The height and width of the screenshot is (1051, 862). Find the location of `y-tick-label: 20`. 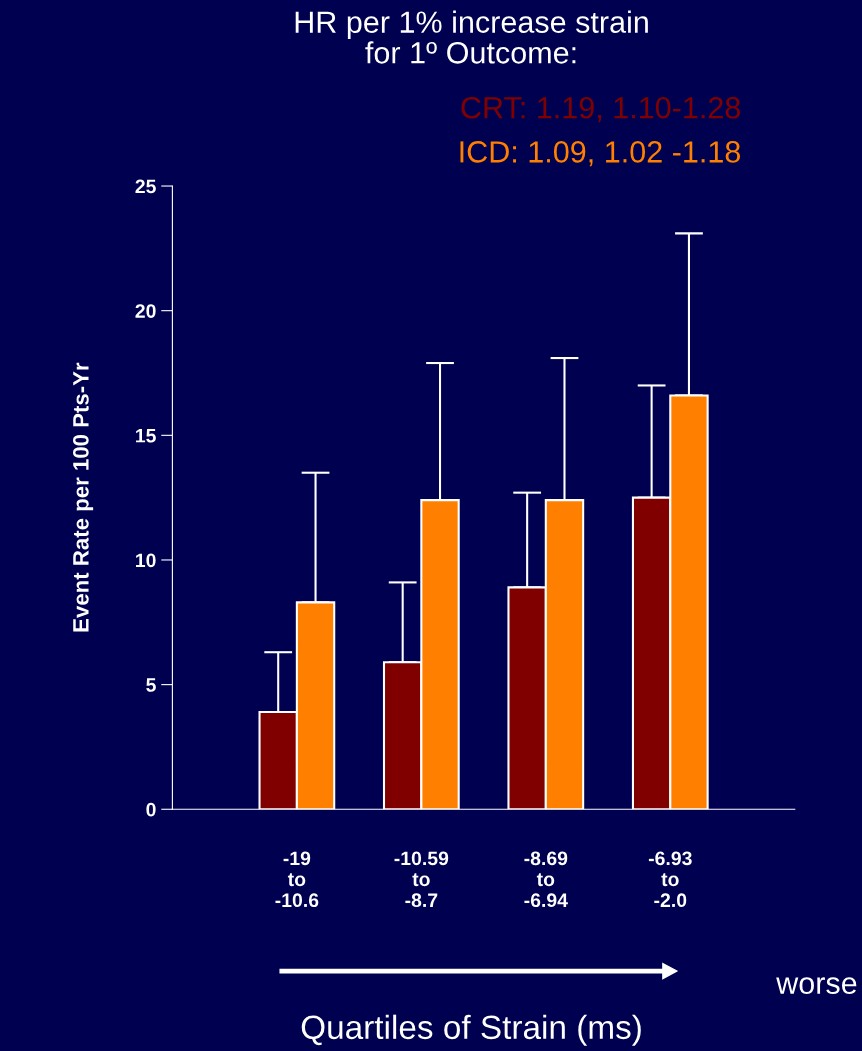

y-tick-label: 20 is located at coordinates (145, 311).